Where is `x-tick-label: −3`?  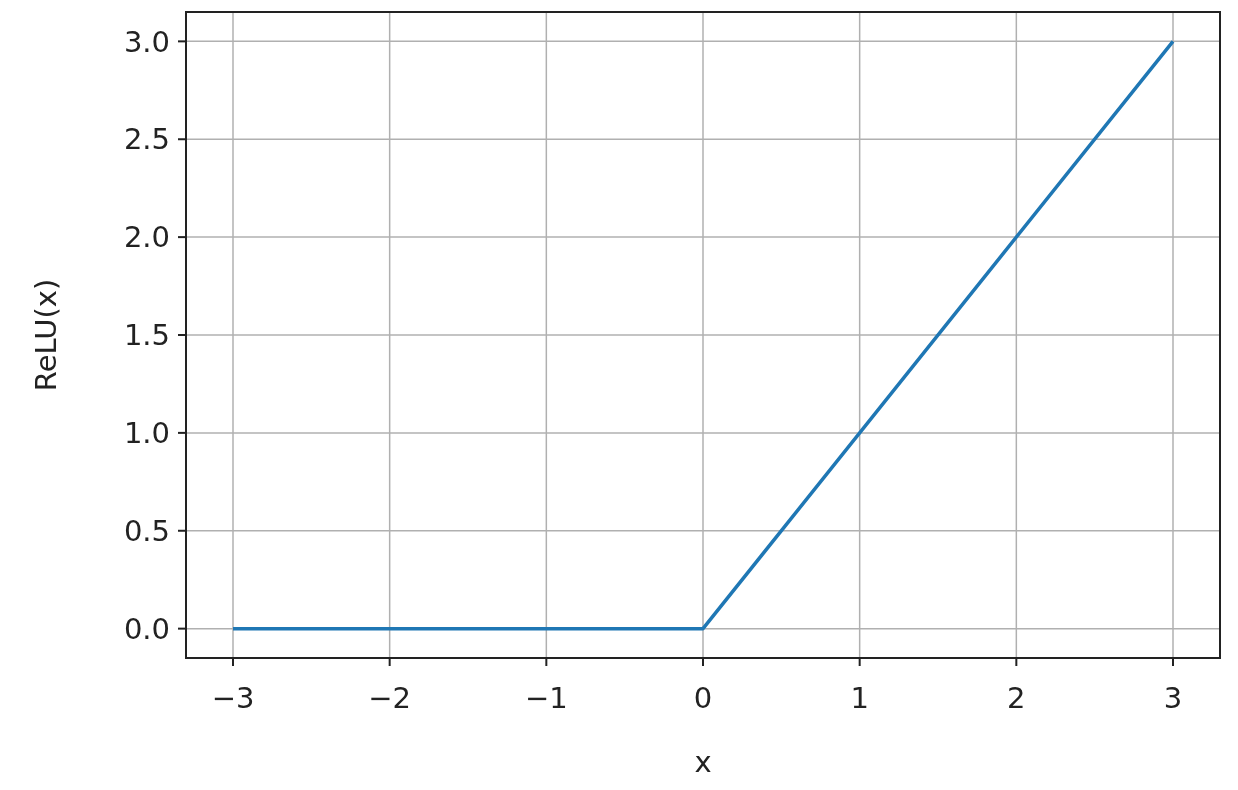
x-tick-label: −3 is located at coordinates (233, 698).